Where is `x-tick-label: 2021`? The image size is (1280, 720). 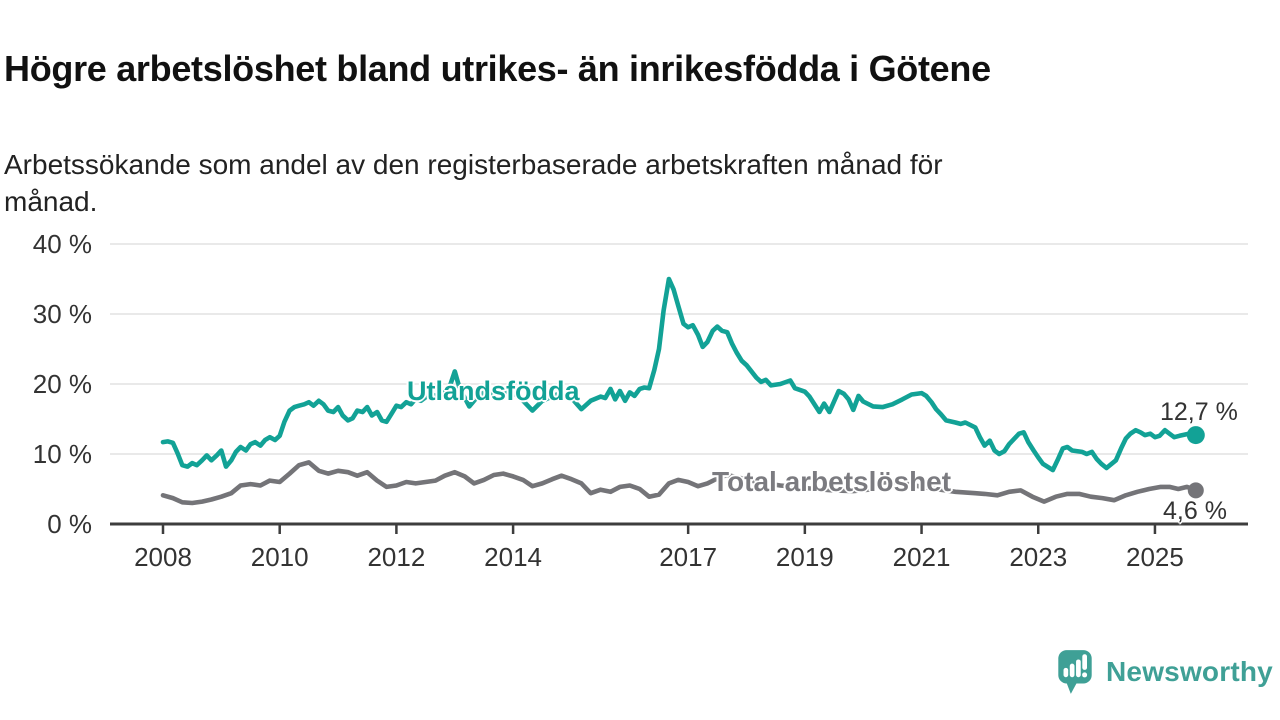 x-tick-label: 2021 is located at coordinates (922, 557).